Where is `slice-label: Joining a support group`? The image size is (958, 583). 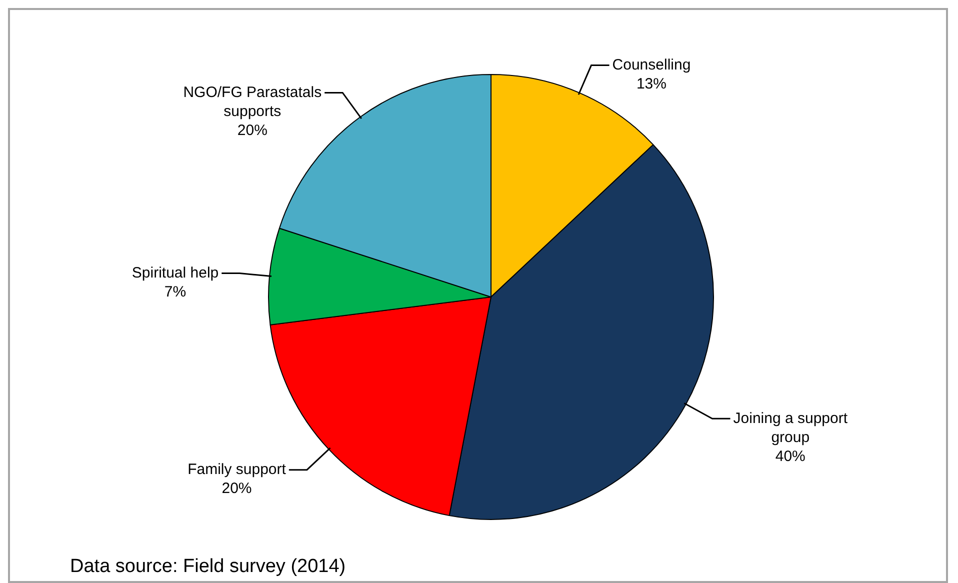 slice-label: Joining a support group is located at coordinates (790, 428).